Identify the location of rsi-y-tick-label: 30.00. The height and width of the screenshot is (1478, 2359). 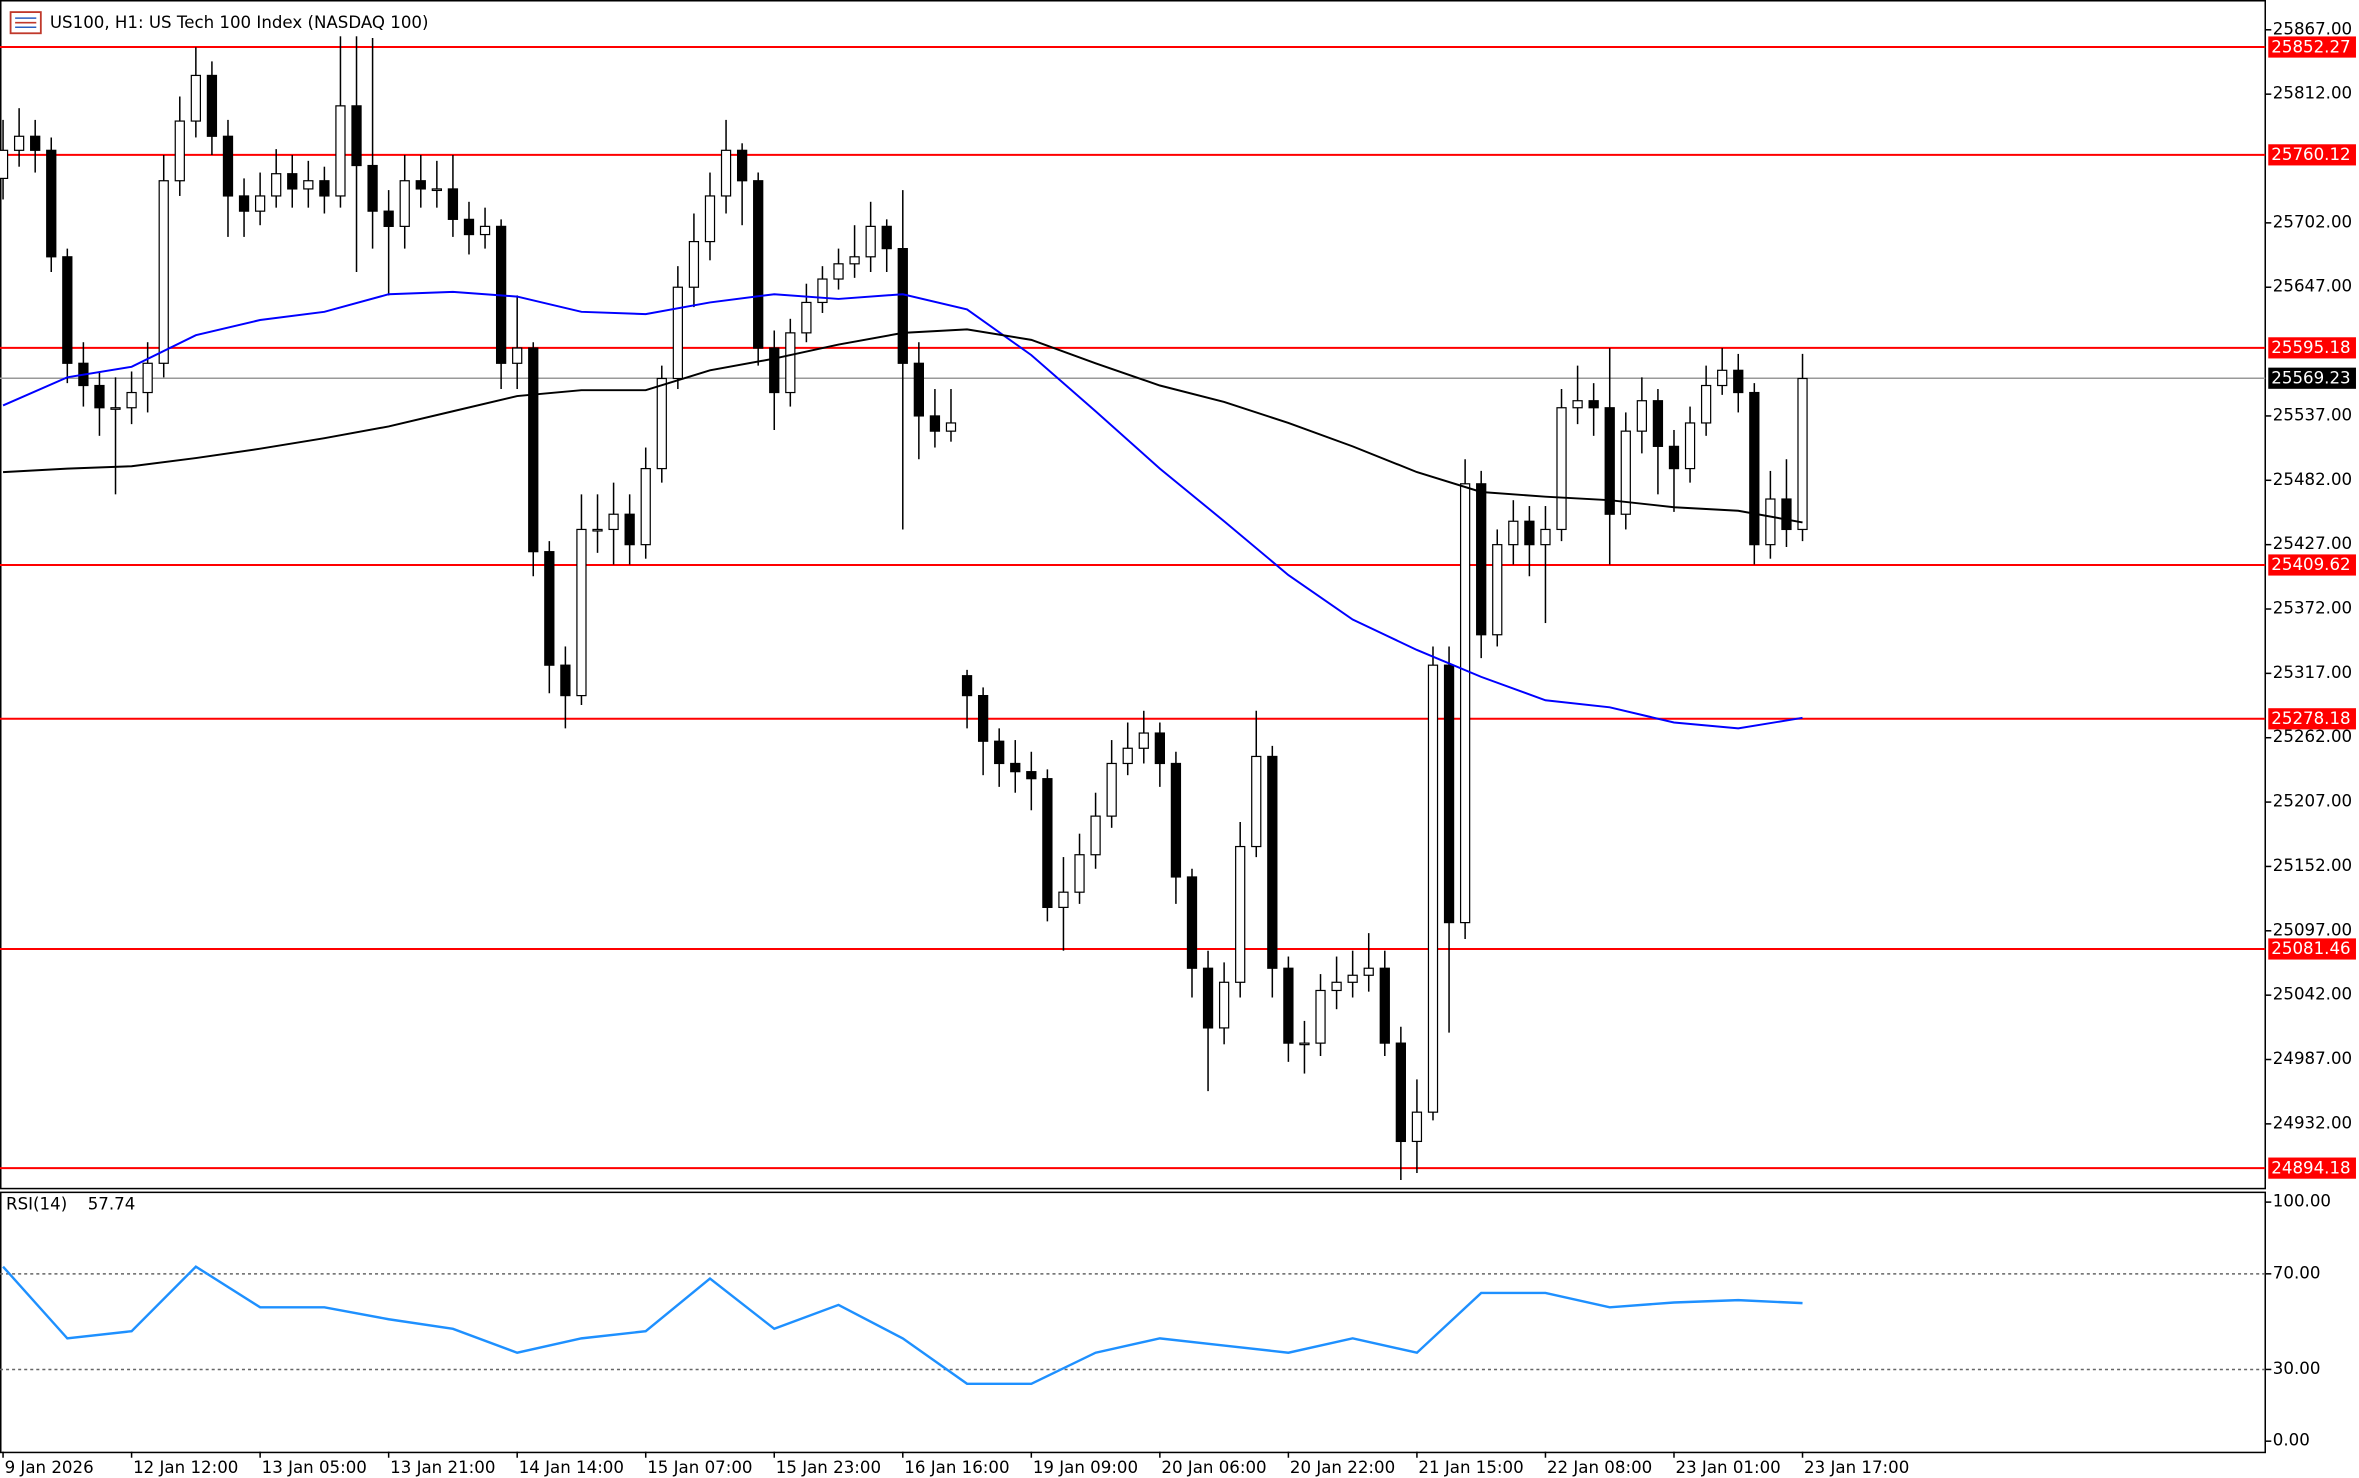
(2297, 1368).